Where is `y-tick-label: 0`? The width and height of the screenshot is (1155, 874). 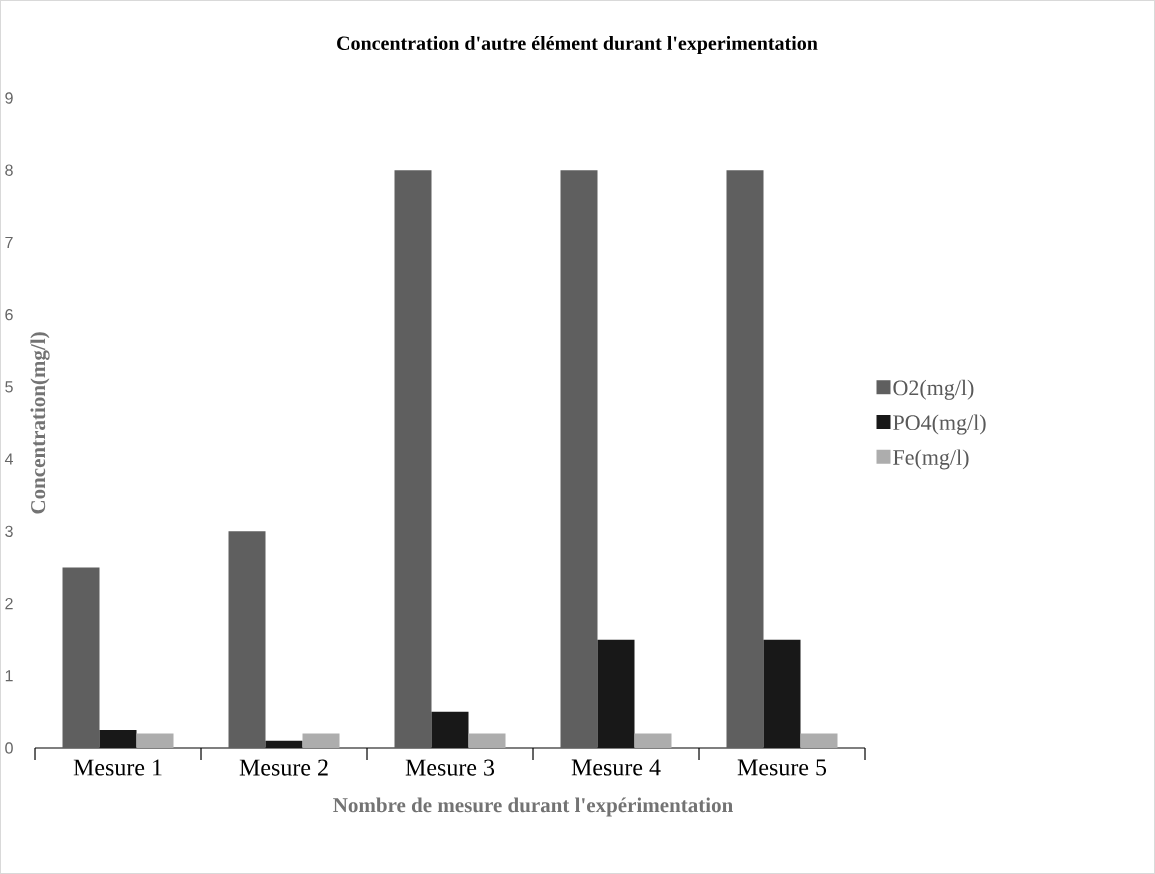
y-tick-label: 0 is located at coordinates (9, 748).